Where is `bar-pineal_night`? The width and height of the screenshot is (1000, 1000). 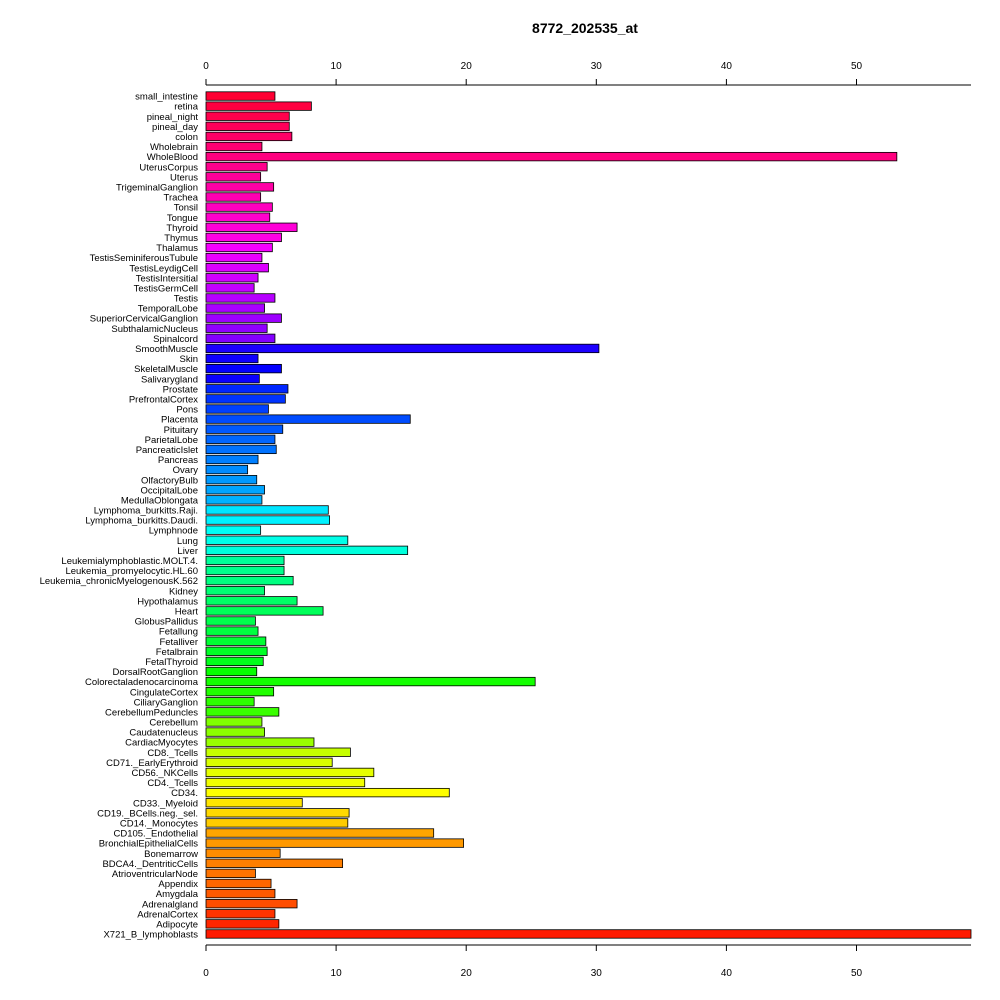 bar-pineal_night is located at coordinates (247, 116).